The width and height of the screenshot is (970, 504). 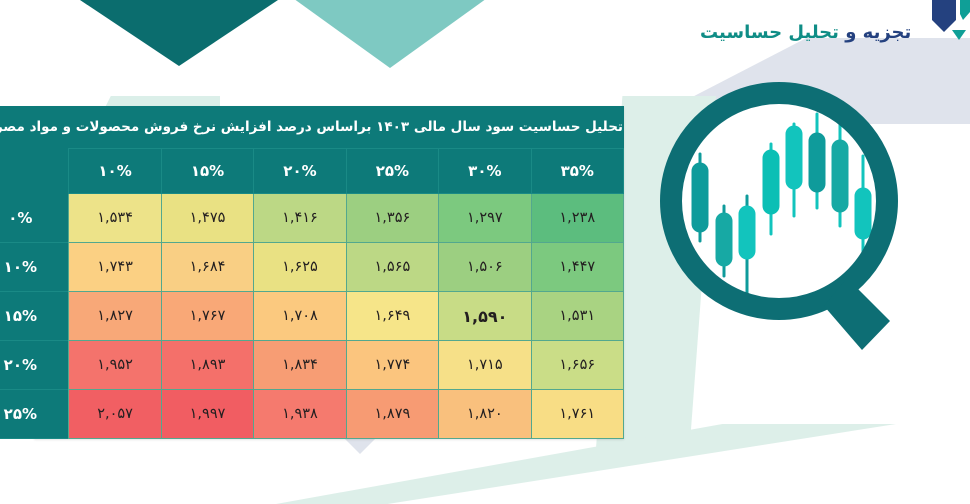 What do you see at coordinates (300, 218) in the screenshot?
I see `table-cell: ۱,۴۱۶` at bounding box center [300, 218].